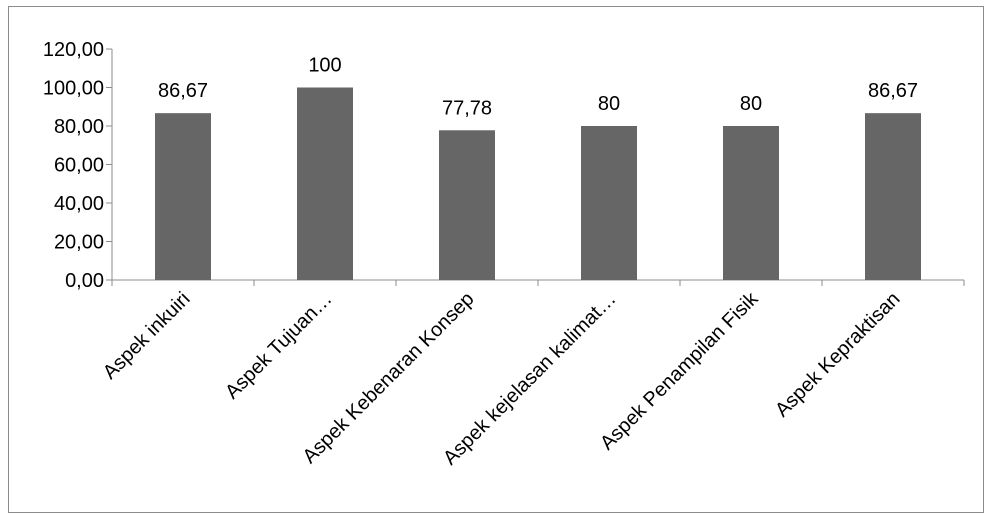  I want to click on y-tick-label: 60,00, so click(79, 166).